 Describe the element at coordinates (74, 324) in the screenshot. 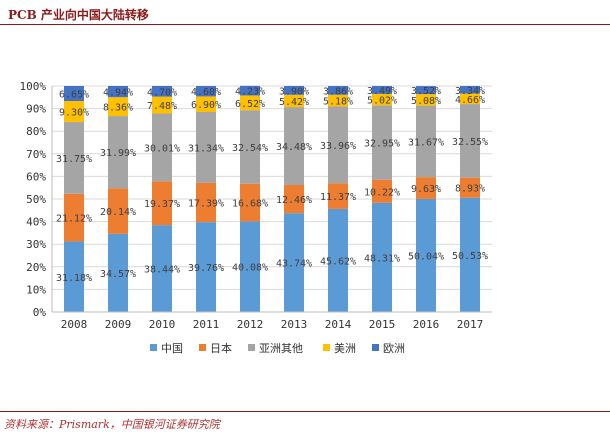

I see `x-tick-label: 2008` at that location.